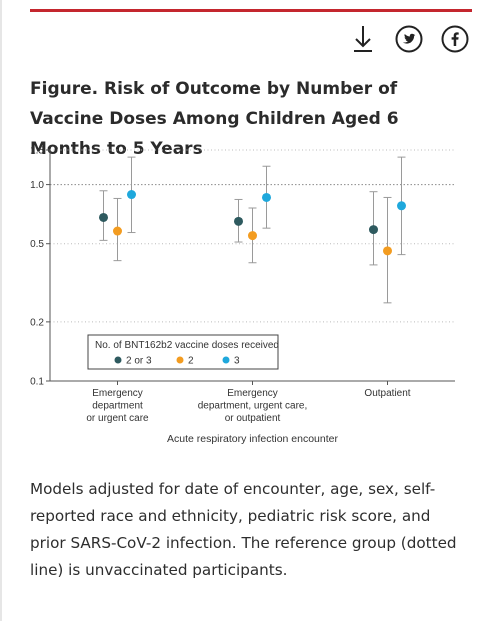 Image resolution: width=500 pixels, height=621 pixels. Describe the element at coordinates (1, 310) in the screenshot. I see `page-left-border` at that location.